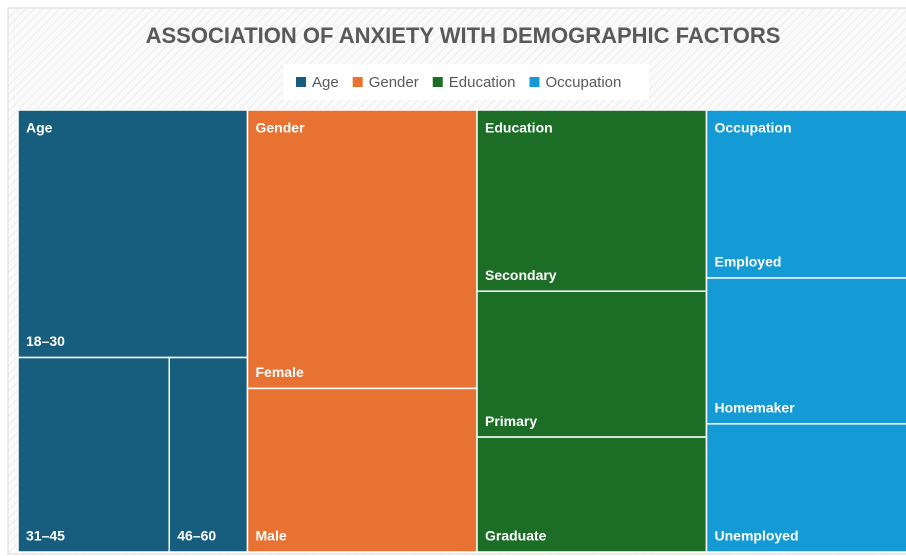 This screenshot has height=556, width=906. Describe the element at coordinates (280, 372) in the screenshot. I see `cell-label: Female` at that location.